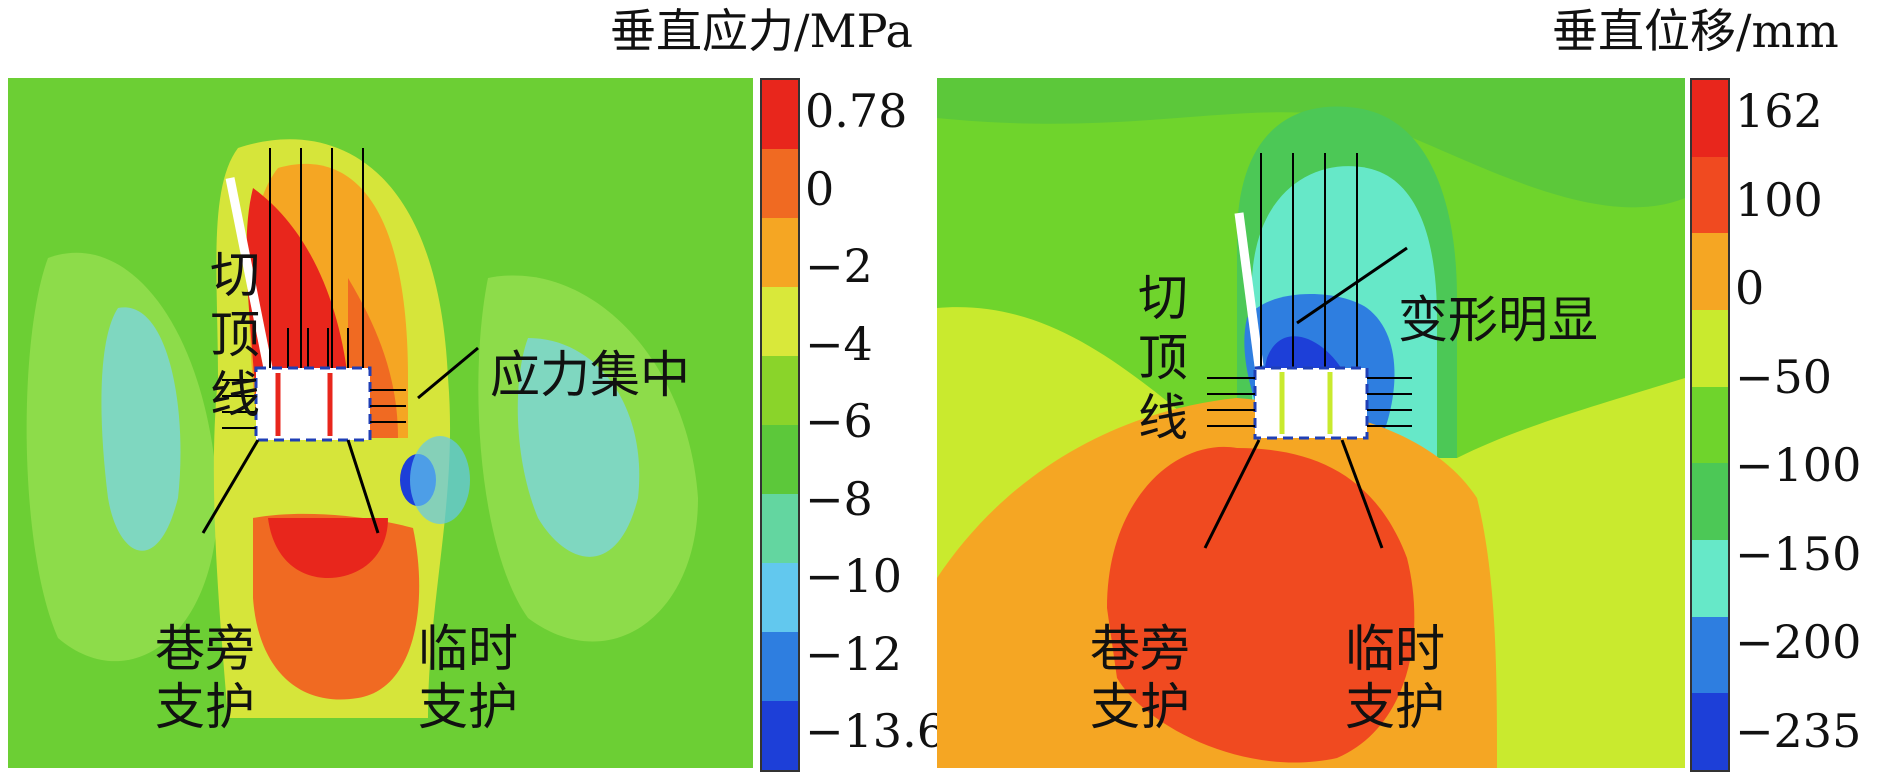 The image size is (1890, 774). What do you see at coordinates (590, 375) in the screenshot?
I see `left-stress-concentration-label: 应力集中` at bounding box center [590, 375].